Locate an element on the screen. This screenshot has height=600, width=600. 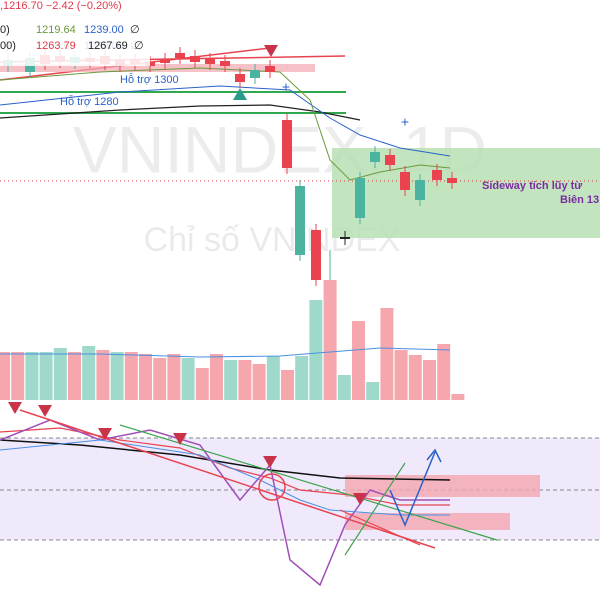
support-label: Hỗ trợ 1280 is located at coordinates (89, 101).